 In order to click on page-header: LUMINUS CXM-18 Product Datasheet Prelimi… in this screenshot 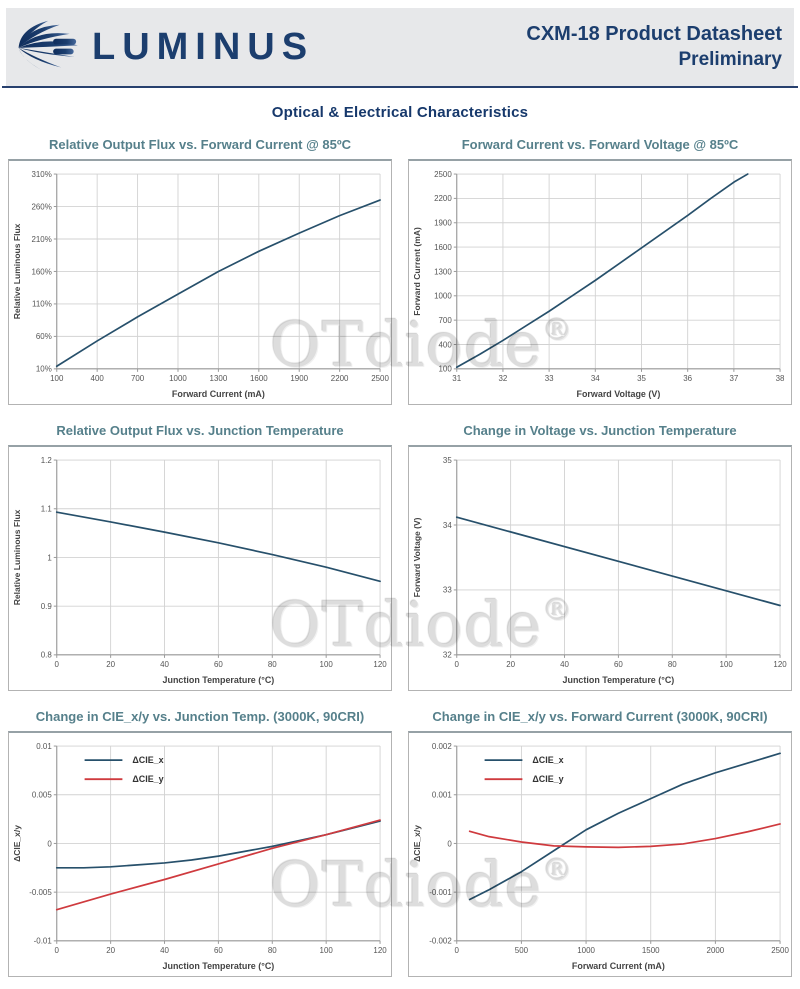, I will do `click(400, 48)`.